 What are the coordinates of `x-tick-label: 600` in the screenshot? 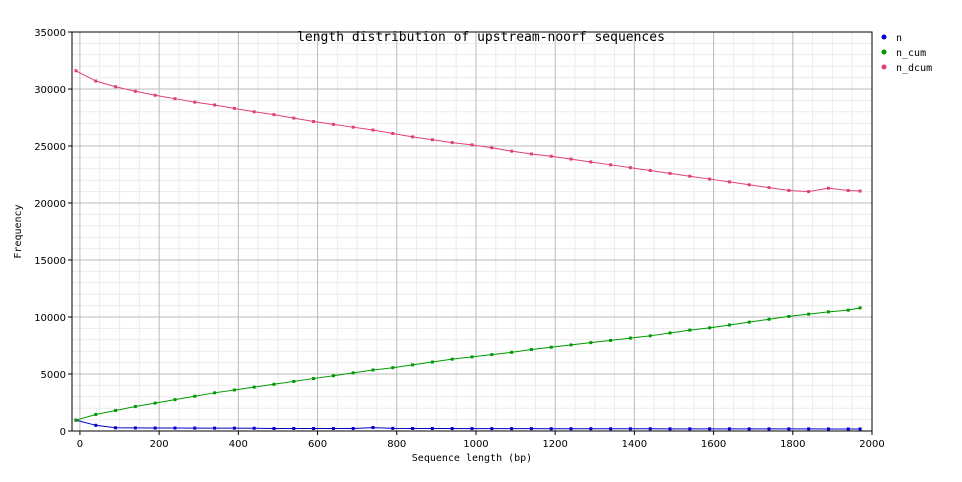 It's located at (317, 444).